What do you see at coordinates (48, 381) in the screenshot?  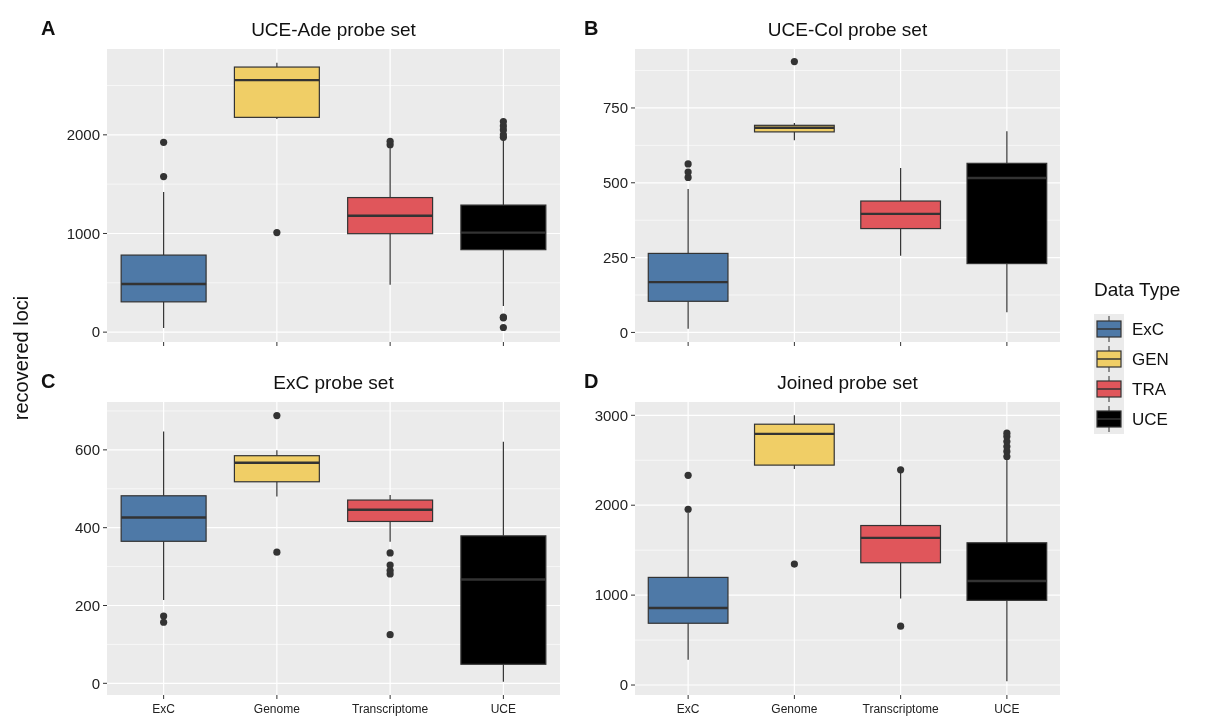 I see `text: C` at bounding box center [48, 381].